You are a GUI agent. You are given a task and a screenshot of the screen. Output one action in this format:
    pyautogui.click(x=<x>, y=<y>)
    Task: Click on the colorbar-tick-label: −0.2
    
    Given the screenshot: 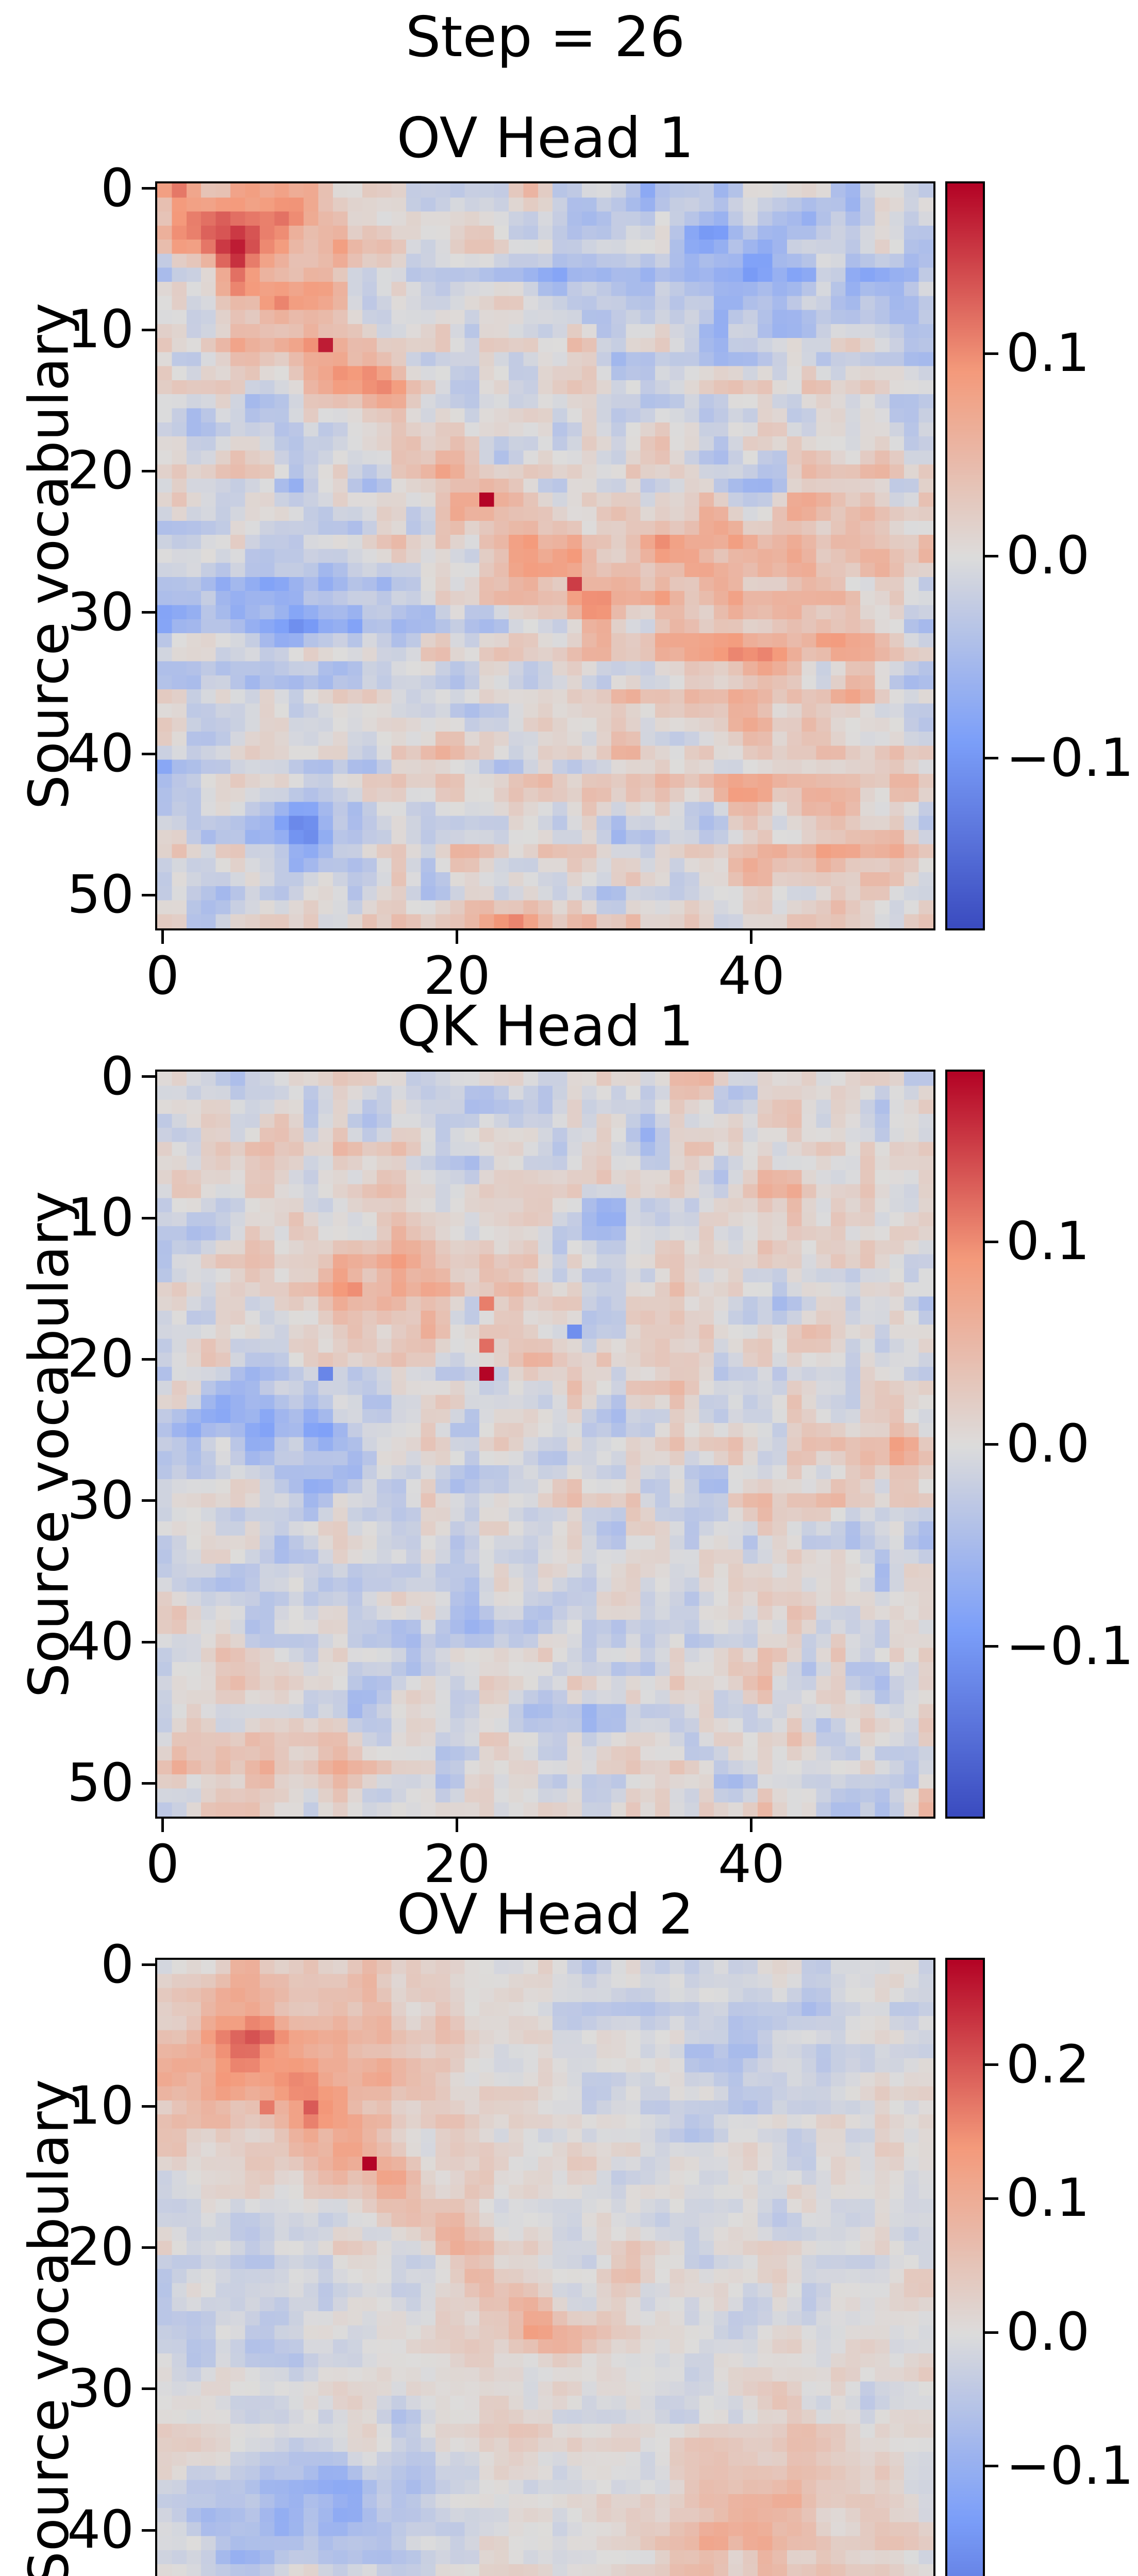 What is the action you would take?
    pyautogui.click(x=1070, y=2574)
    